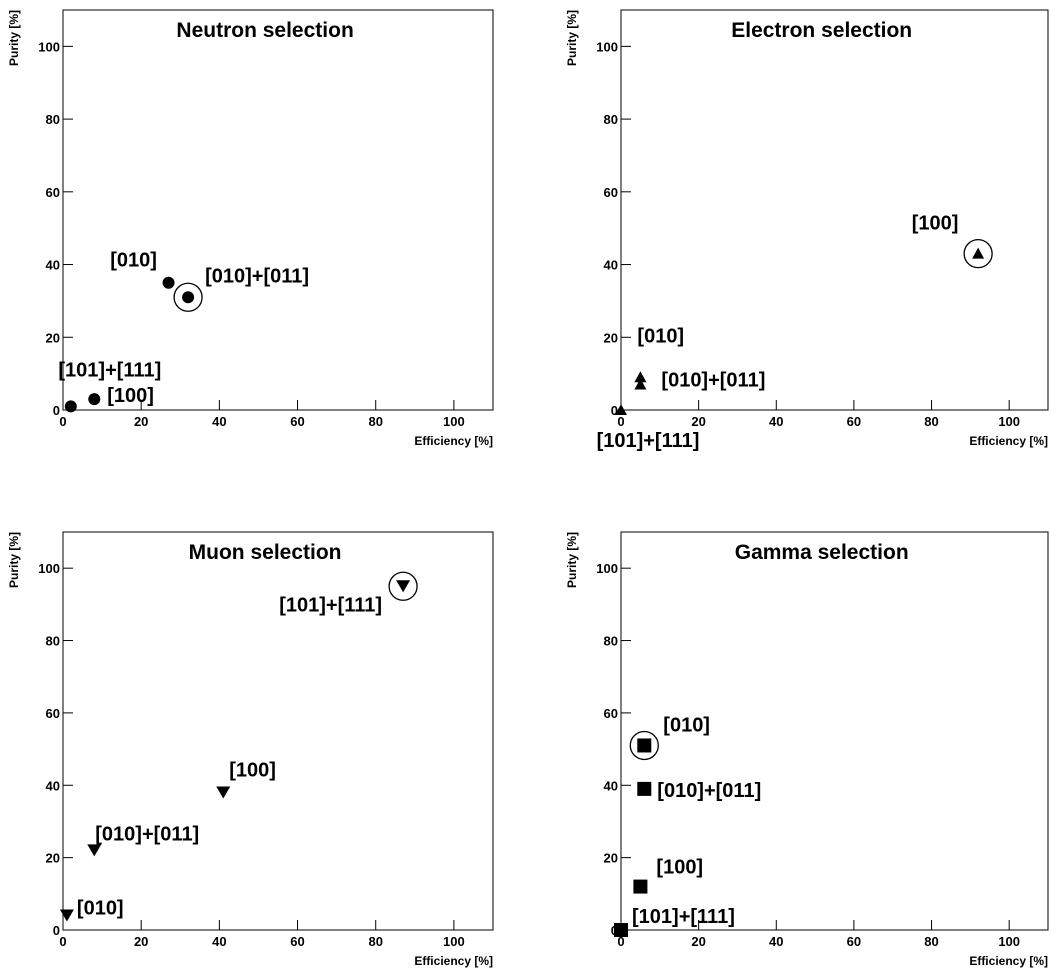 This screenshot has height=975, width=1050. What do you see at coordinates (822, 552) in the screenshot?
I see `chart-title: Gamma selection` at bounding box center [822, 552].